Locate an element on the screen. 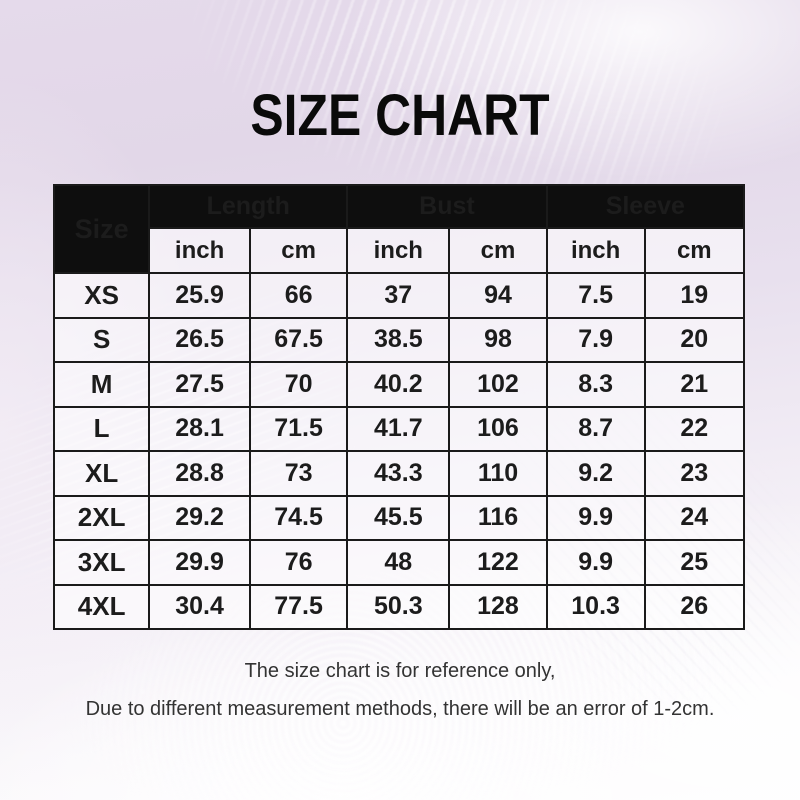 The image size is (800, 800). bust-inch-value: 45.5 is located at coordinates (398, 517).